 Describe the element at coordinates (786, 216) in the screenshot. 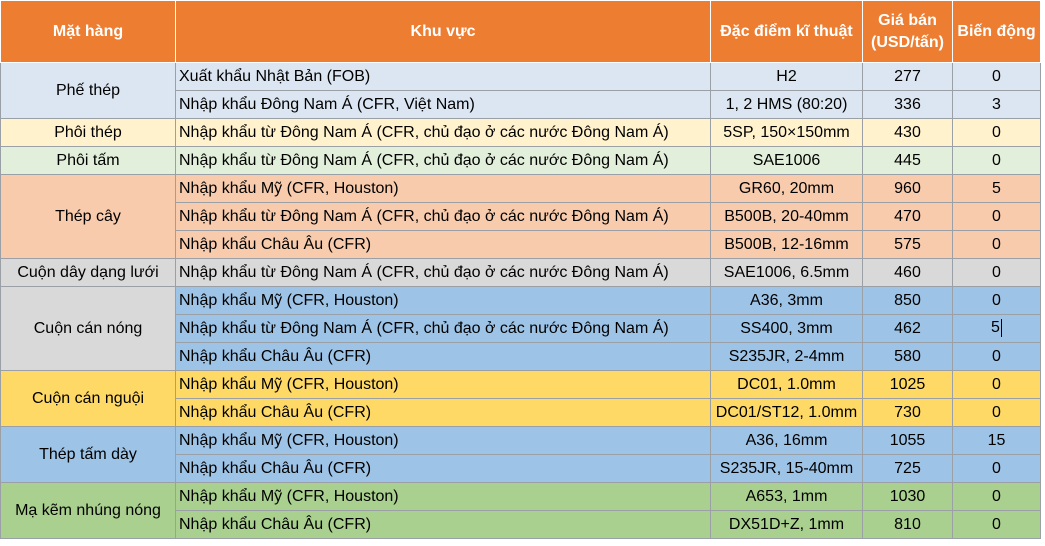

I see `spec-cell: B500B, 20-40mm` at that location.